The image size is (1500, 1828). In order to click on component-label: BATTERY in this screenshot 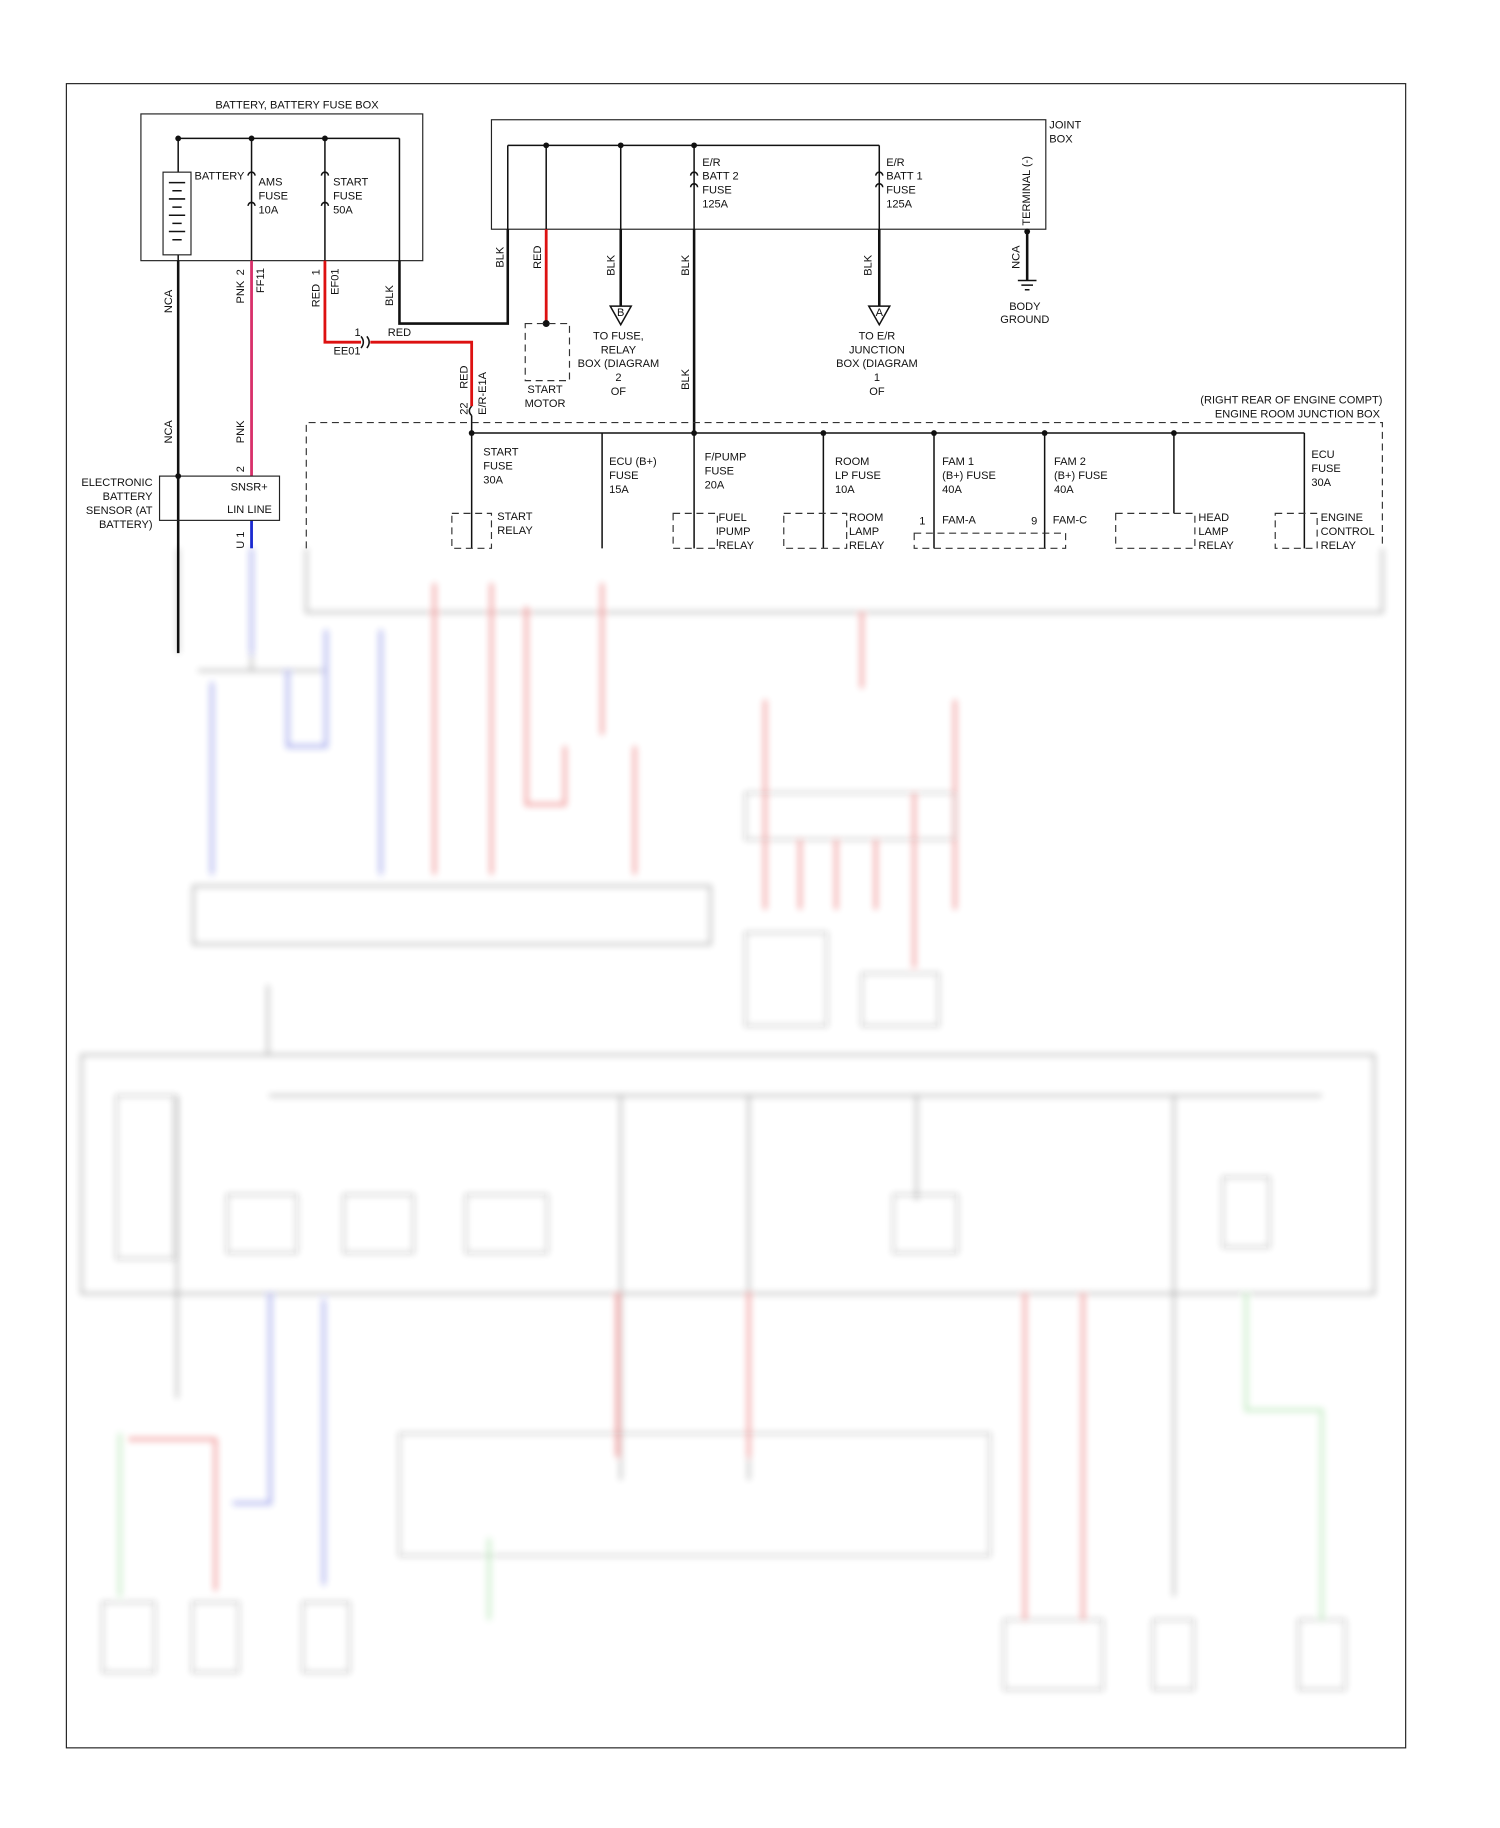, I will do `click(219, 177)`.